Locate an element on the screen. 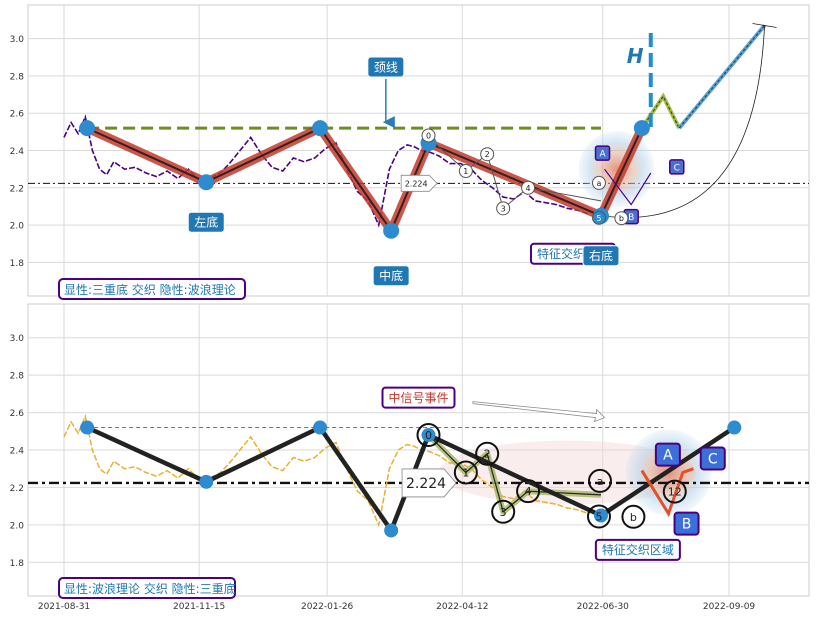 This screenshot has width=816, height=621. mid-bottom-label: 中底 is located at coordinates (391, 275).